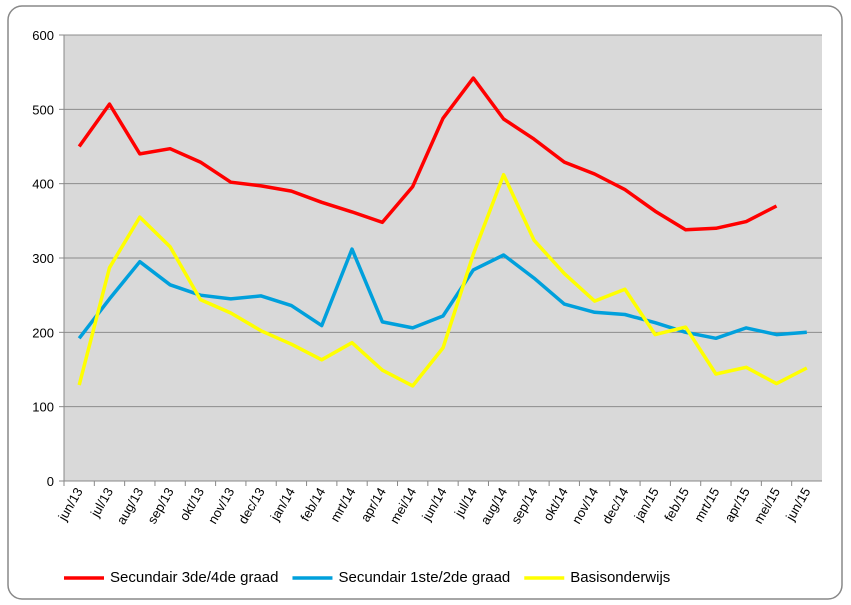 The height and width of the screenshot is (605, 851). I want to click on legend-label: Secundair 1ste/2de graad, so click(424, 577).